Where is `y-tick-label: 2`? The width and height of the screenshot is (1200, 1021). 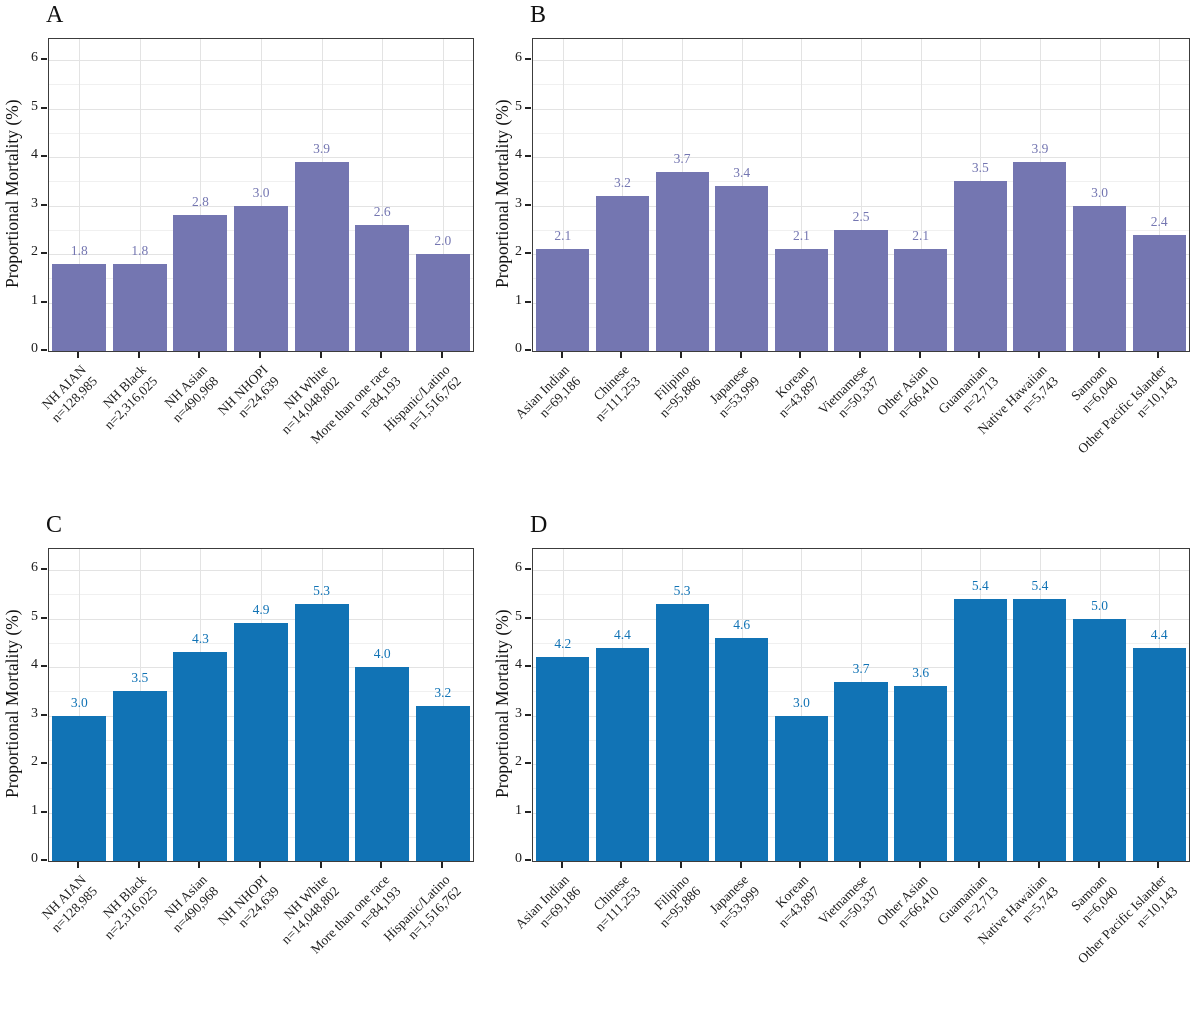
y-tick-label: 2 is located at coordinates (518, 251).